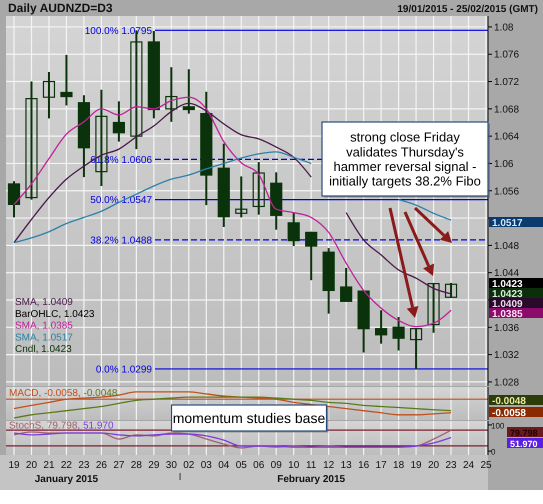 This screenshot has height=504, width=543. Describe the element at coordinates (249, 418) in the screenshot. I see `annotation: momentum studies base` at that location.